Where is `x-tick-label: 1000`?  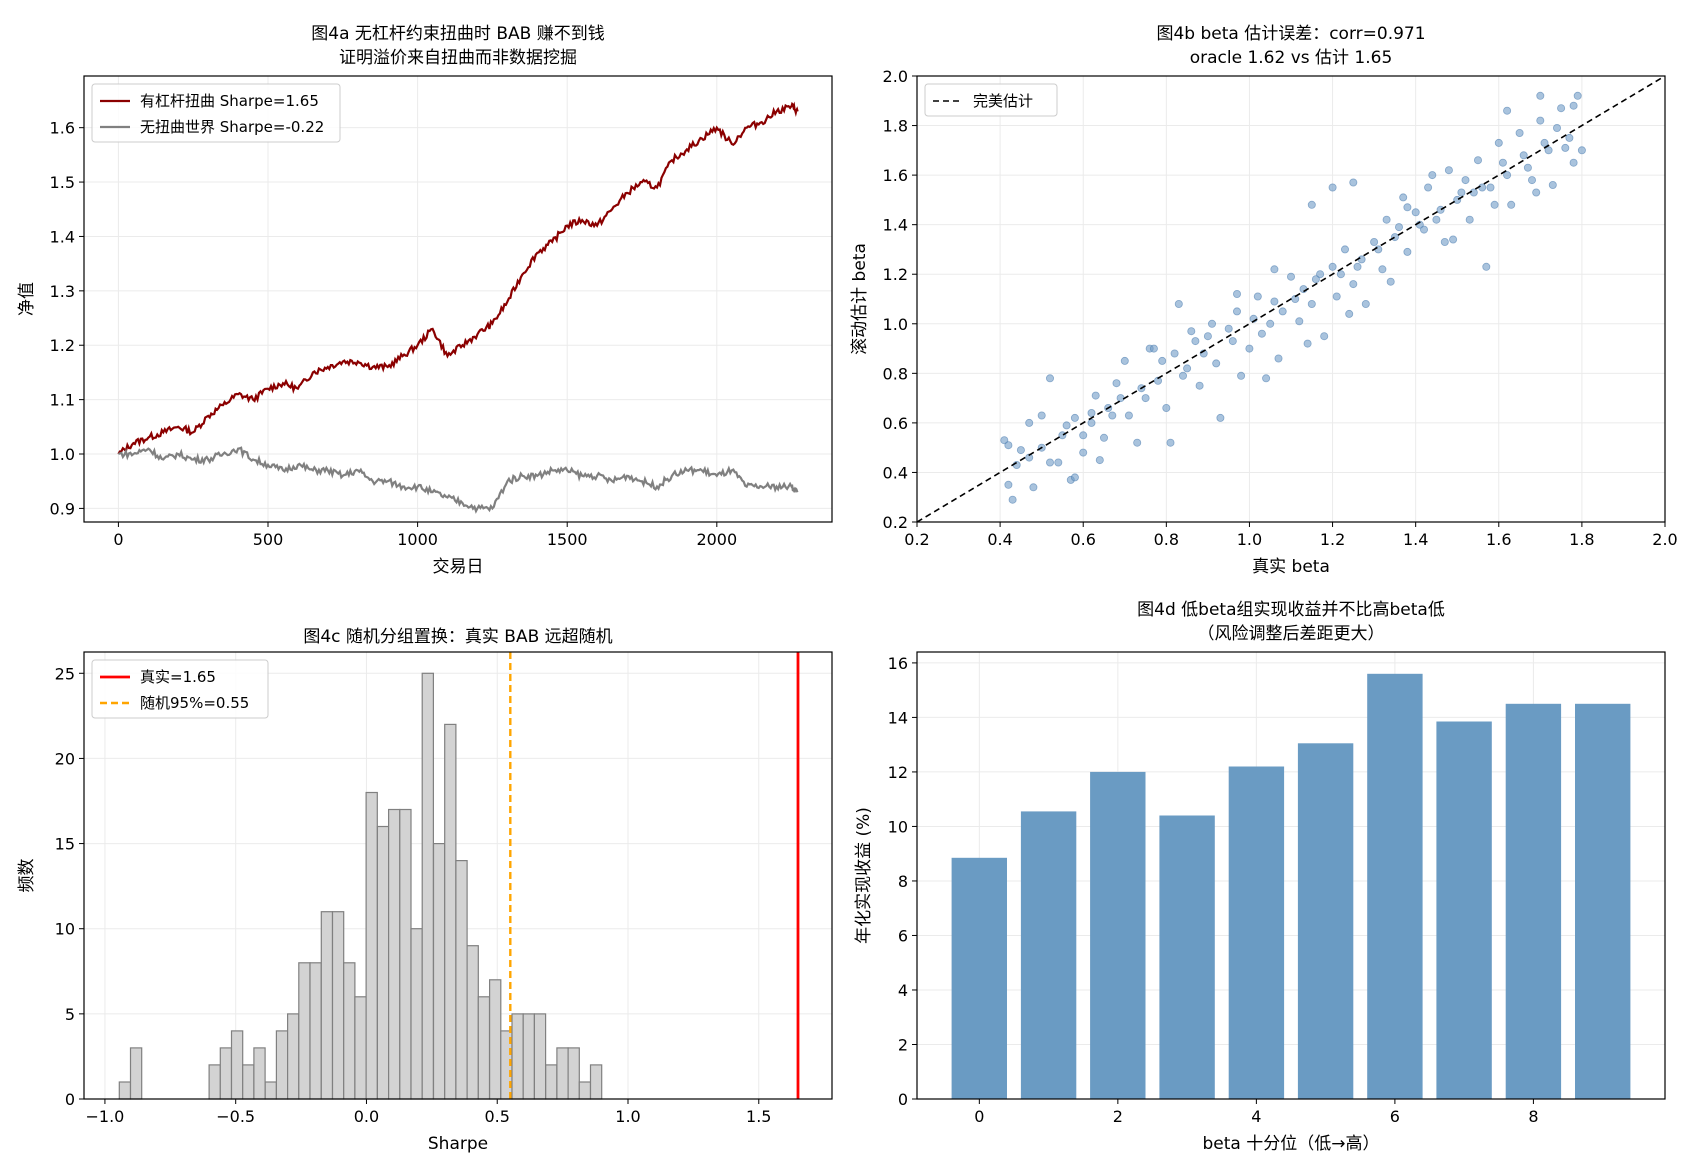
x-tick-label: 1000 is located at coordinates (417, 539).